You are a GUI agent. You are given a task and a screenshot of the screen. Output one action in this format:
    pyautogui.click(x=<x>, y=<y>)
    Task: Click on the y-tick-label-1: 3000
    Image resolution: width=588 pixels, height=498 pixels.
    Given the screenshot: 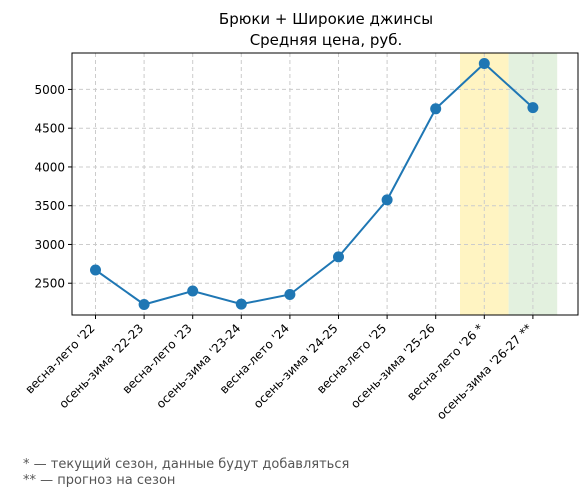 What is the action you would take?
    pyautogui.click(x=49, y=245)
    